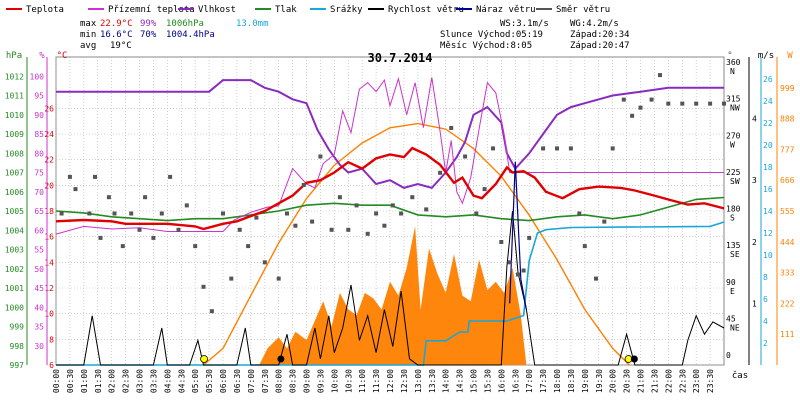 This screenshot has width=800, height=404. Describe the element at coordinates (307, 381) in the screenshot. I see `x-tick-label: 09:00` at that location.